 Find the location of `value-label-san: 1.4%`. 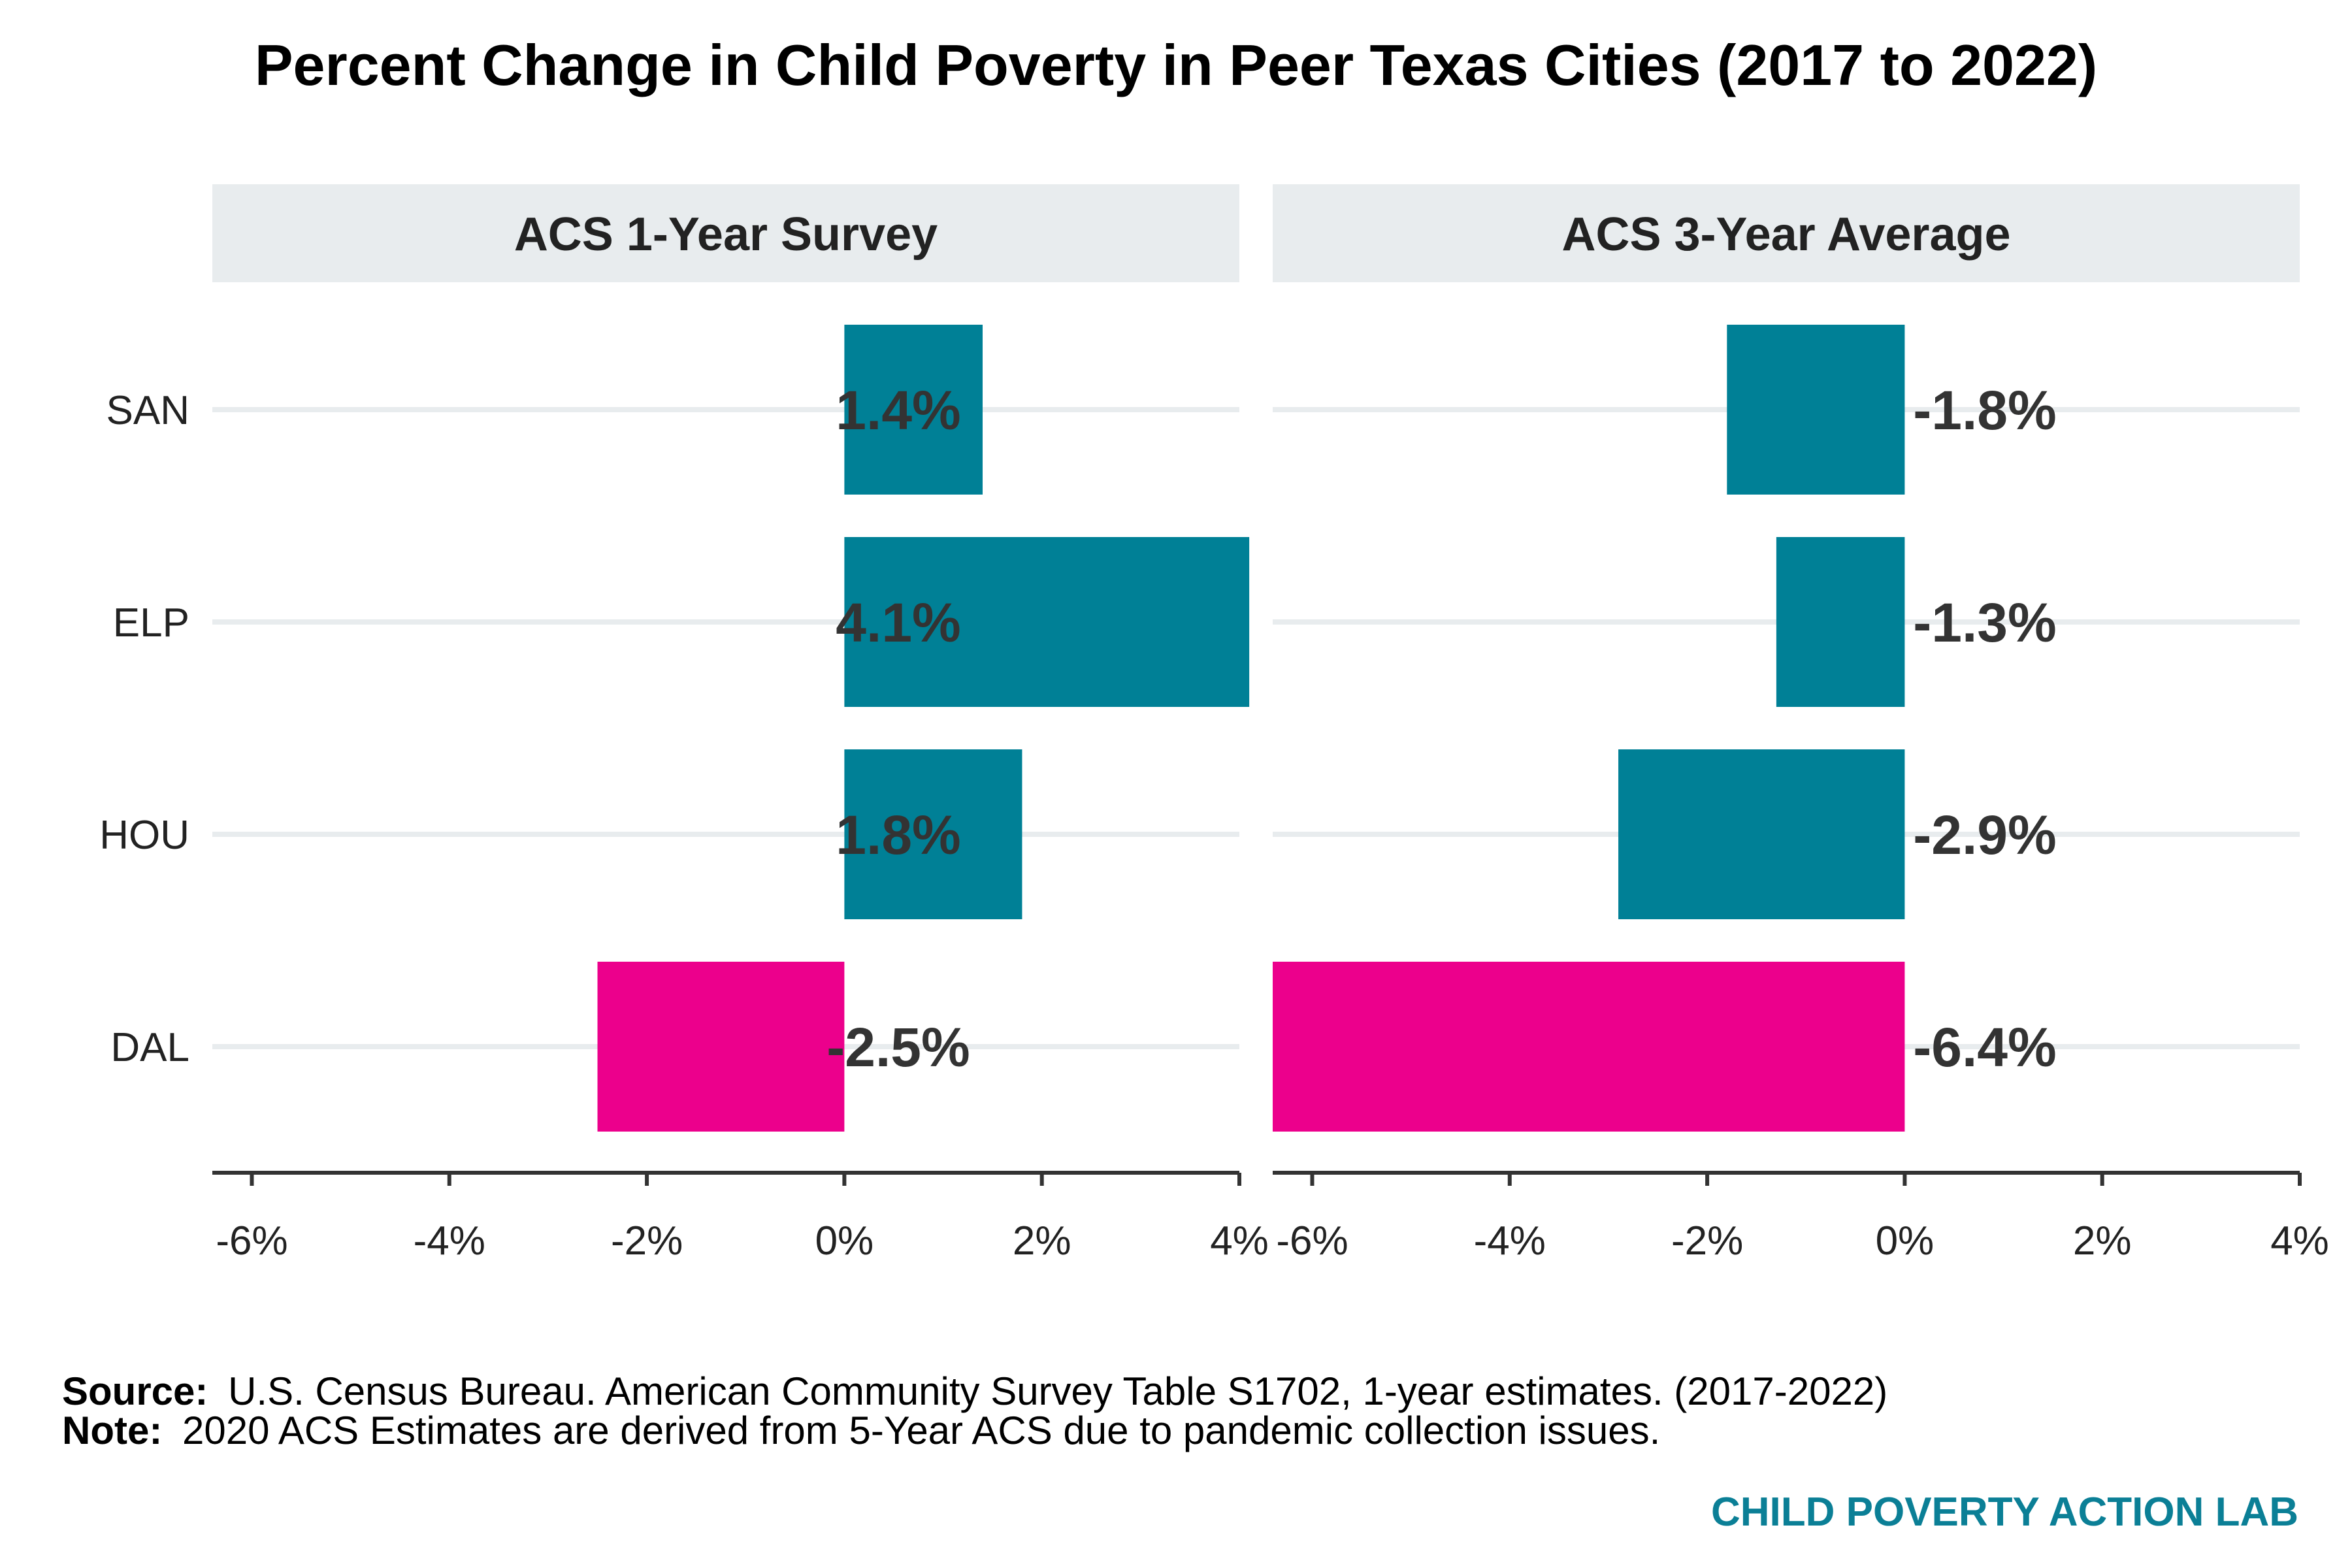

value-label-san: 1.4% is located at coordinates (898, 410).